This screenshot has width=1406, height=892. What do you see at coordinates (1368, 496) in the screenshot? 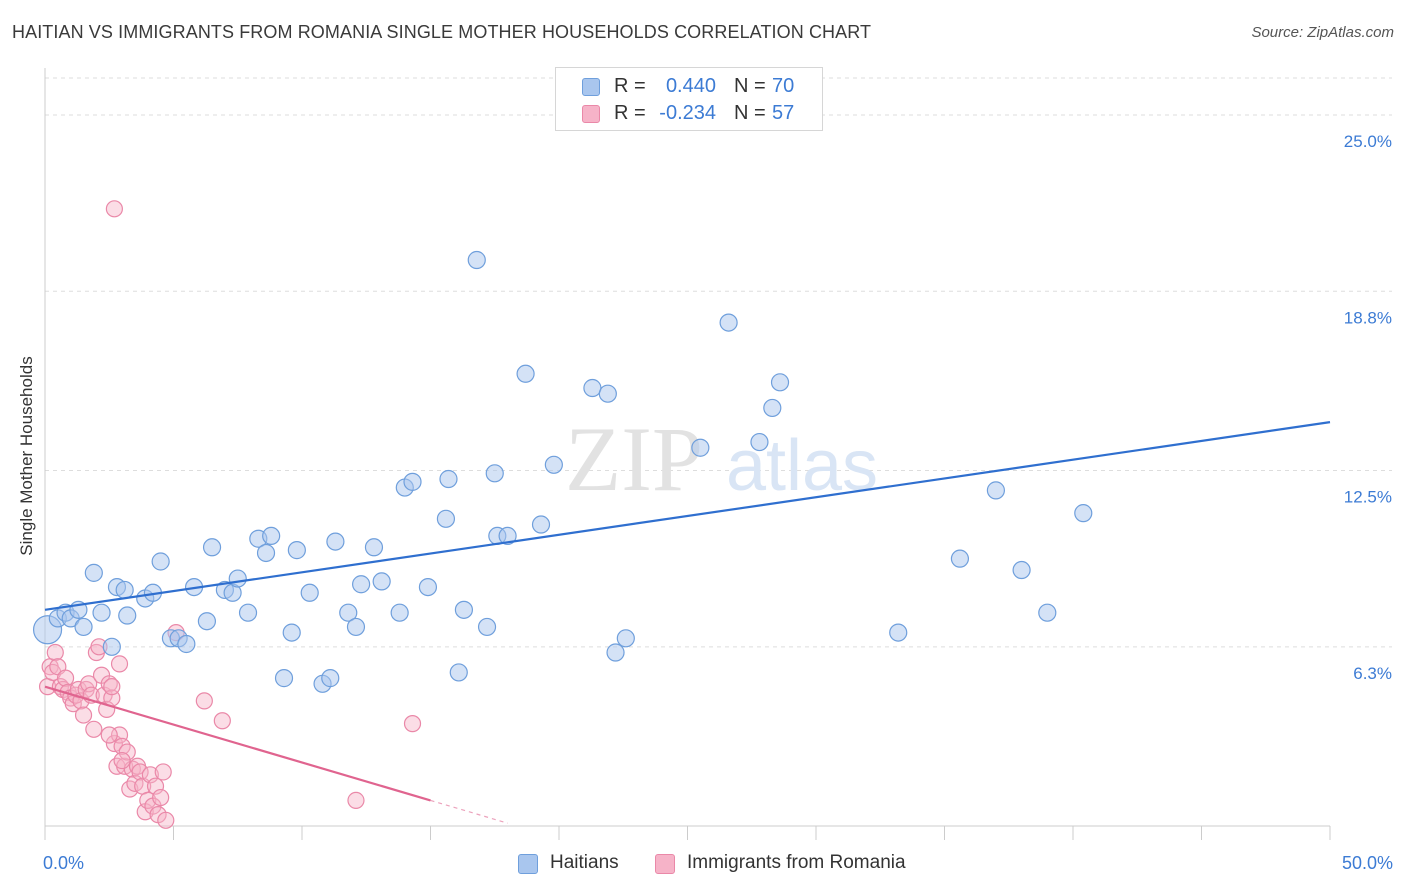
I see `y-tick-label: 12.5%` at bounding box center [1368, 496].